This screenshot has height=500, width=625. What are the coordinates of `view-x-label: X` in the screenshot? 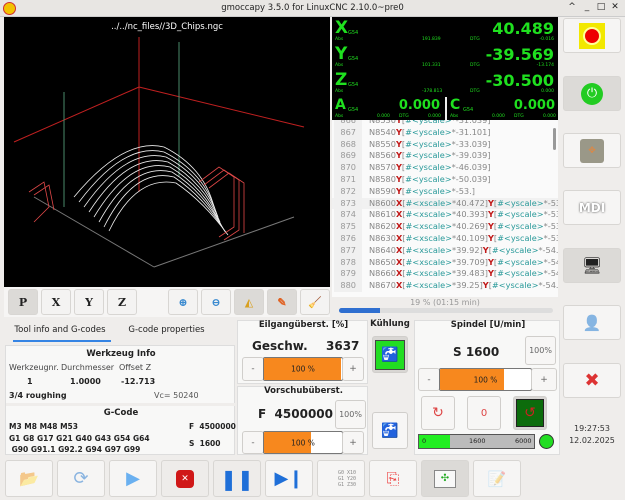 It's located at (56, 302).